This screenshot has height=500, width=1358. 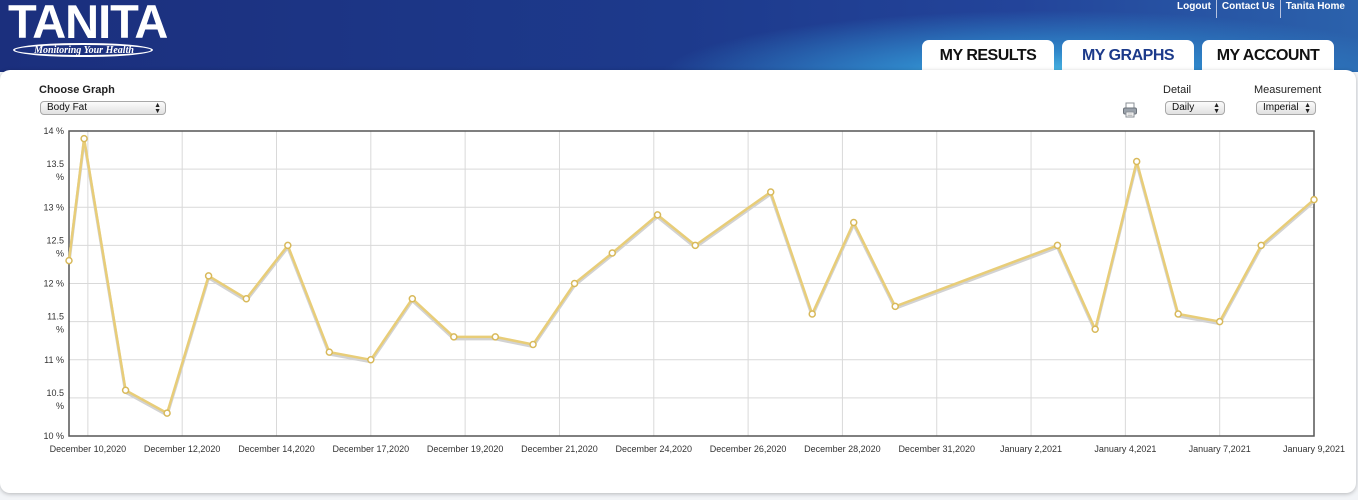 I want to click on tanita-logo: TANITA Monitoring Your Health, so click(x=88, y=31).